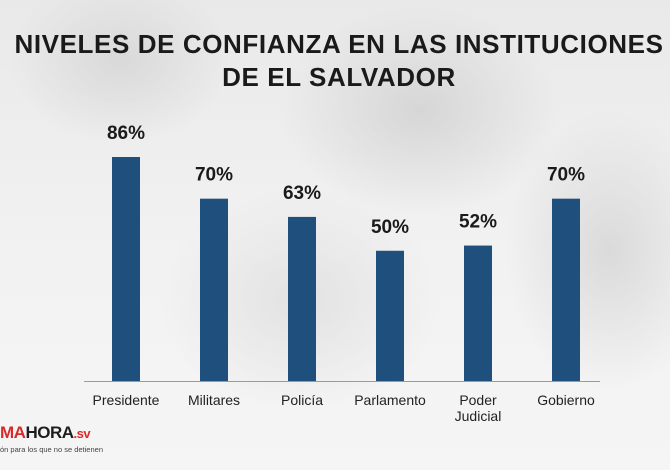  What do you see at coordinates (302, 400) in the screenshot?
I see `x-tick-label: Policía` at bounding box center [302, 400].